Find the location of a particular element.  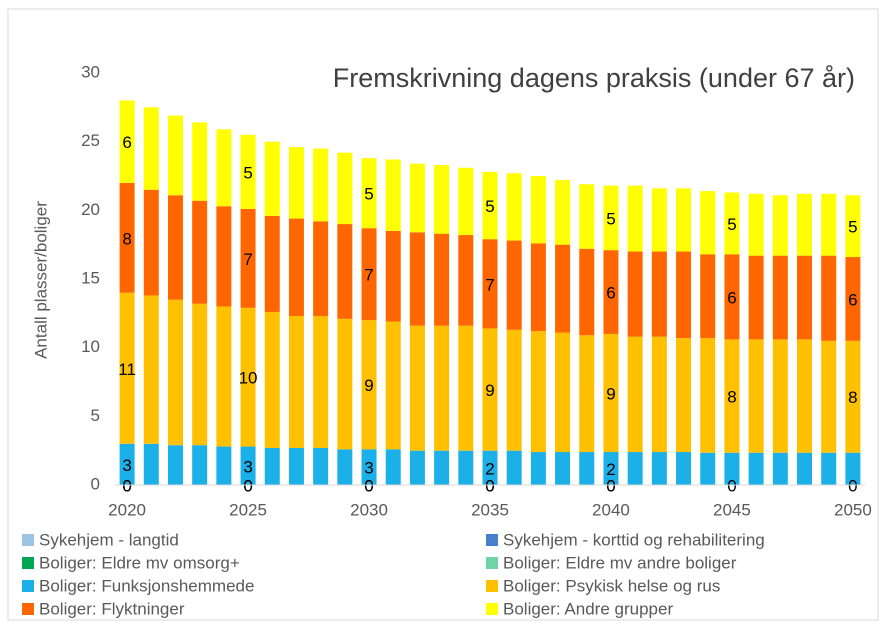

legend-label: Boliger: Funksjonshemmede is located at coordinates (146, 585).